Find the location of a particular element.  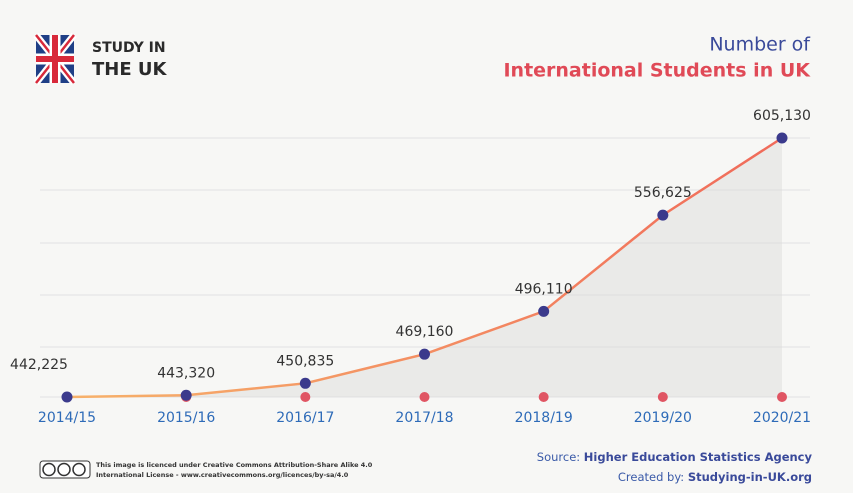

x-tick-label: 2017/18 is located at coordinates (424, 418).